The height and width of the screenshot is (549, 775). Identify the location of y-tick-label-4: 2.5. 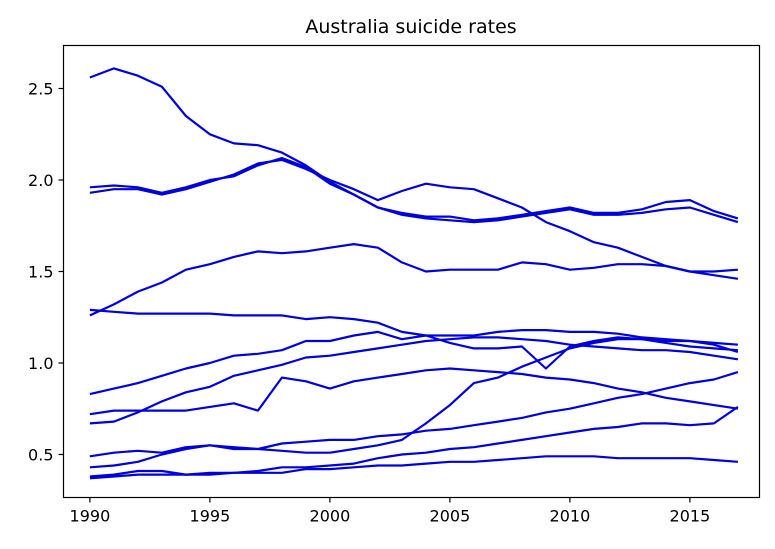
(40, 89).